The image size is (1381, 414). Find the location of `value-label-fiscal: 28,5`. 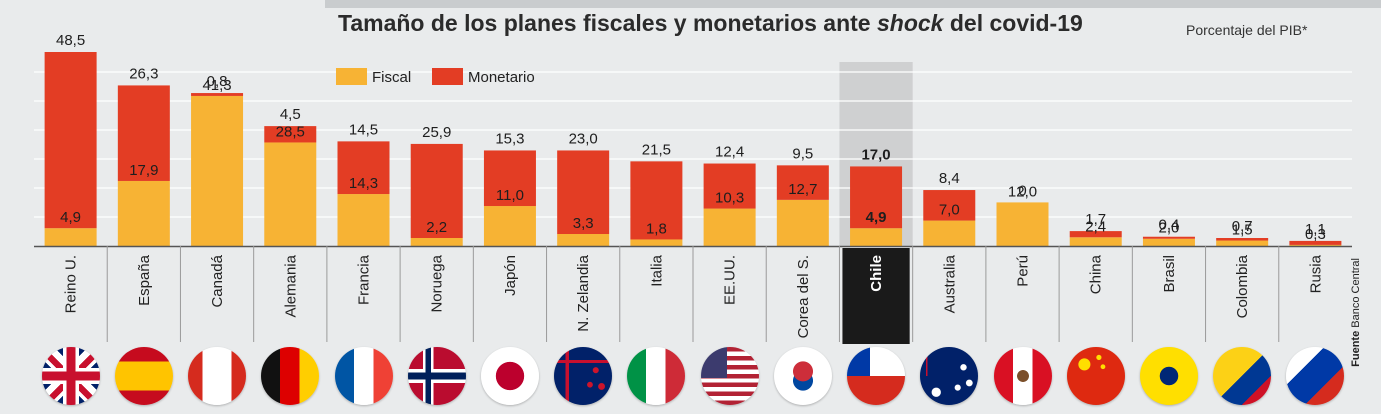

value-label-fiscal: 28,5 is located at coordinates (290, 131).